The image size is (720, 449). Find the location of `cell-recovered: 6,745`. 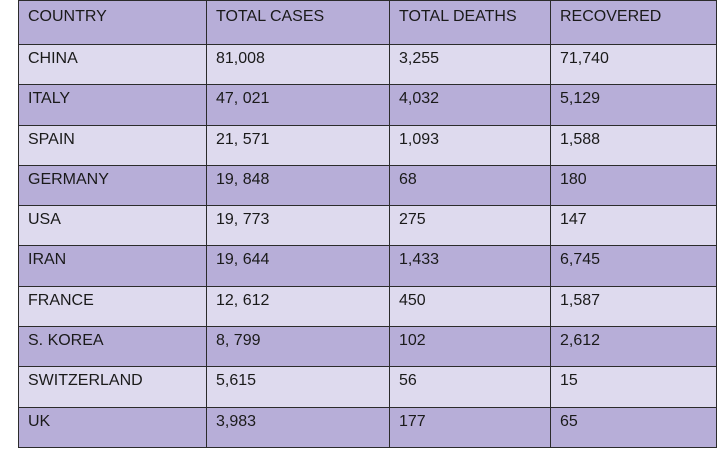

cell-recovered: 6,745 is located at coordinates (633, 266).